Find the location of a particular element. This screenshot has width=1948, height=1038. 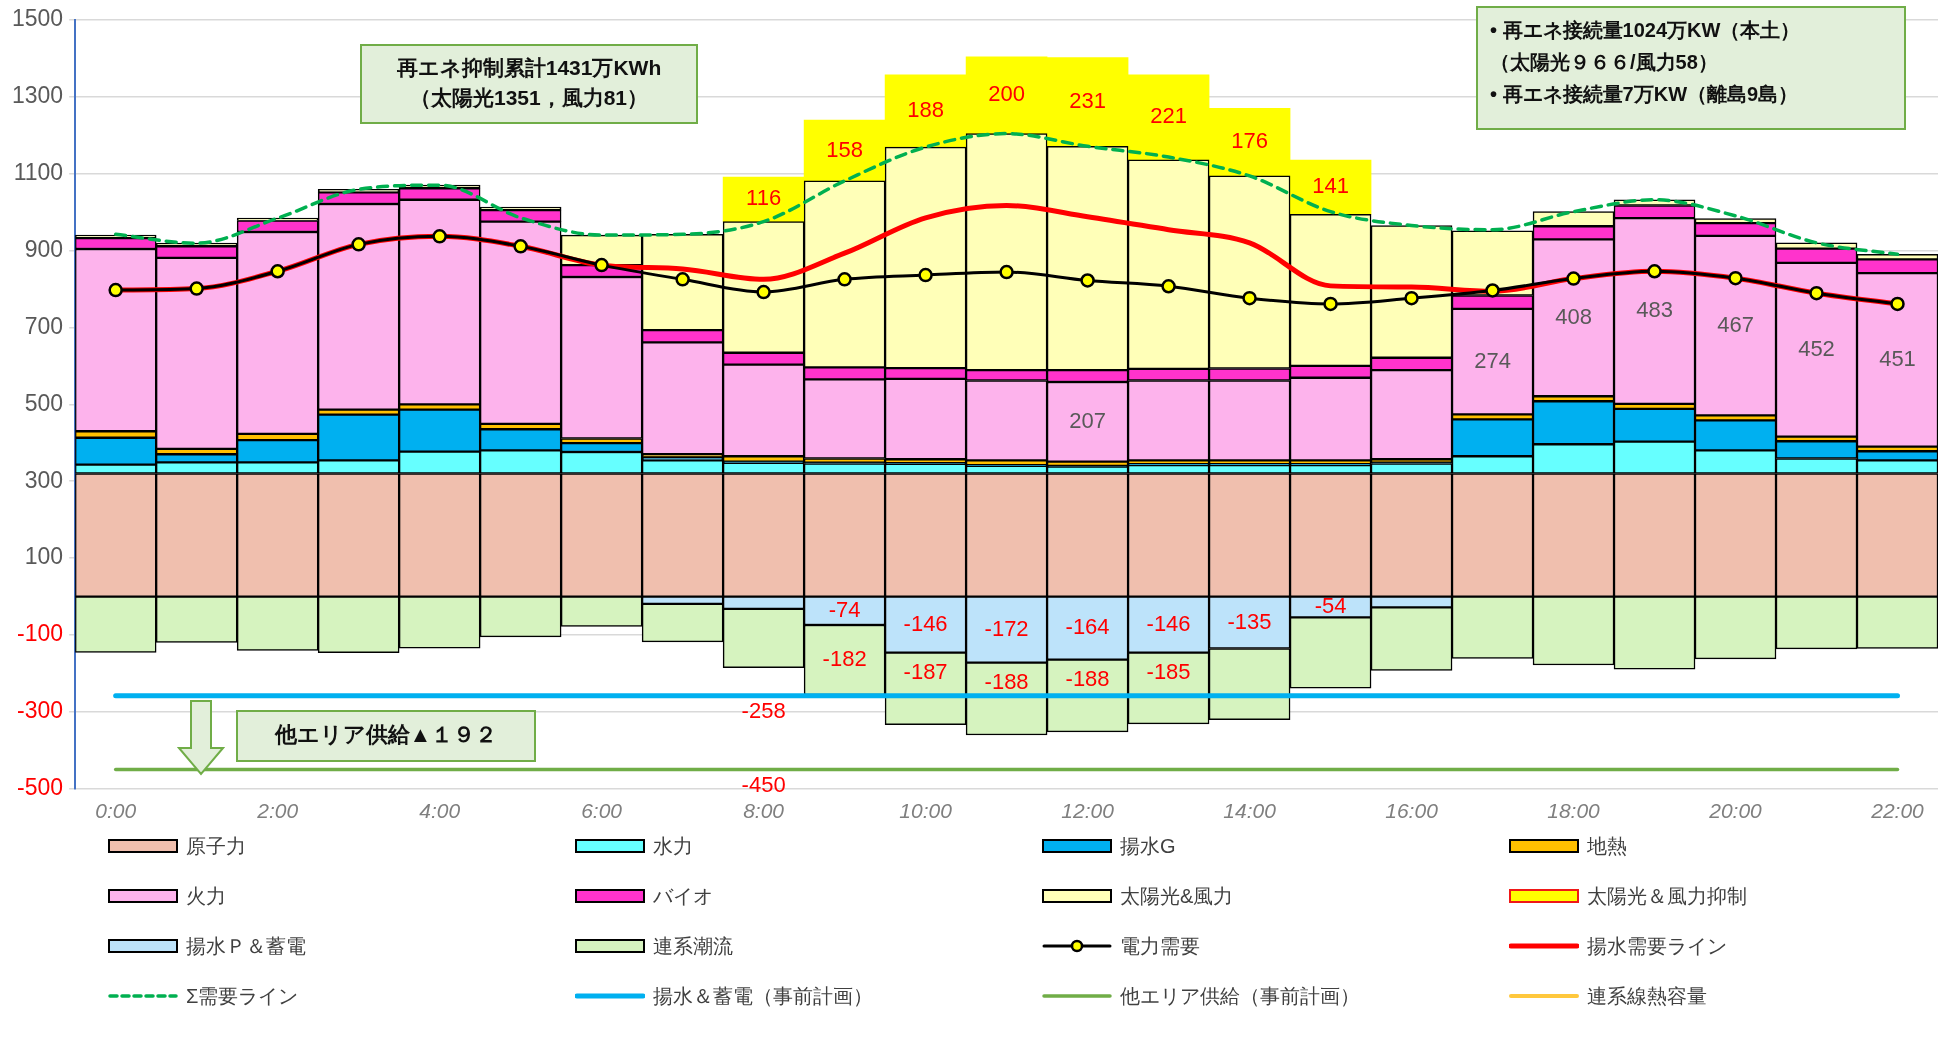

y-tick-label: 1300 is located at coordinates (37, 95).